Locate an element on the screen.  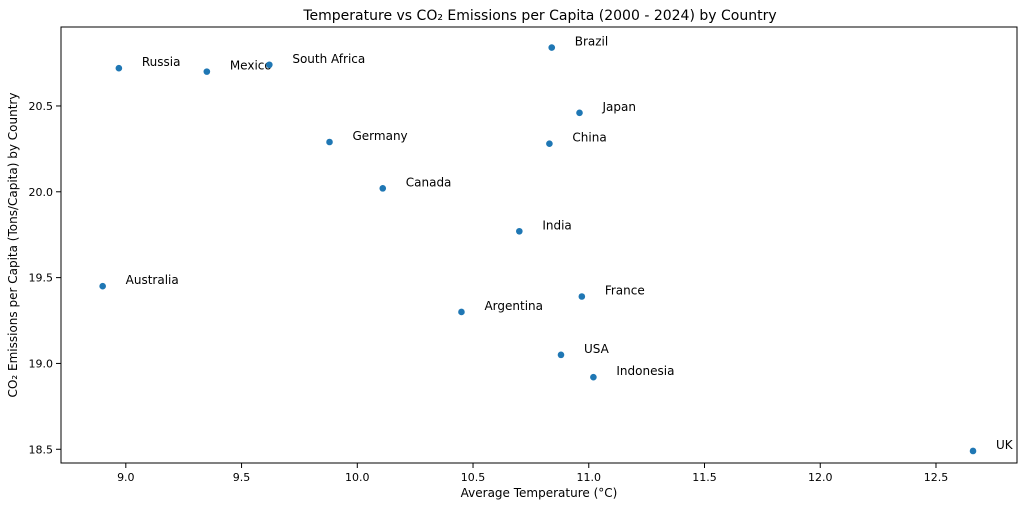
x-tick-label: 12.5 is located at coordinates (936, 477).